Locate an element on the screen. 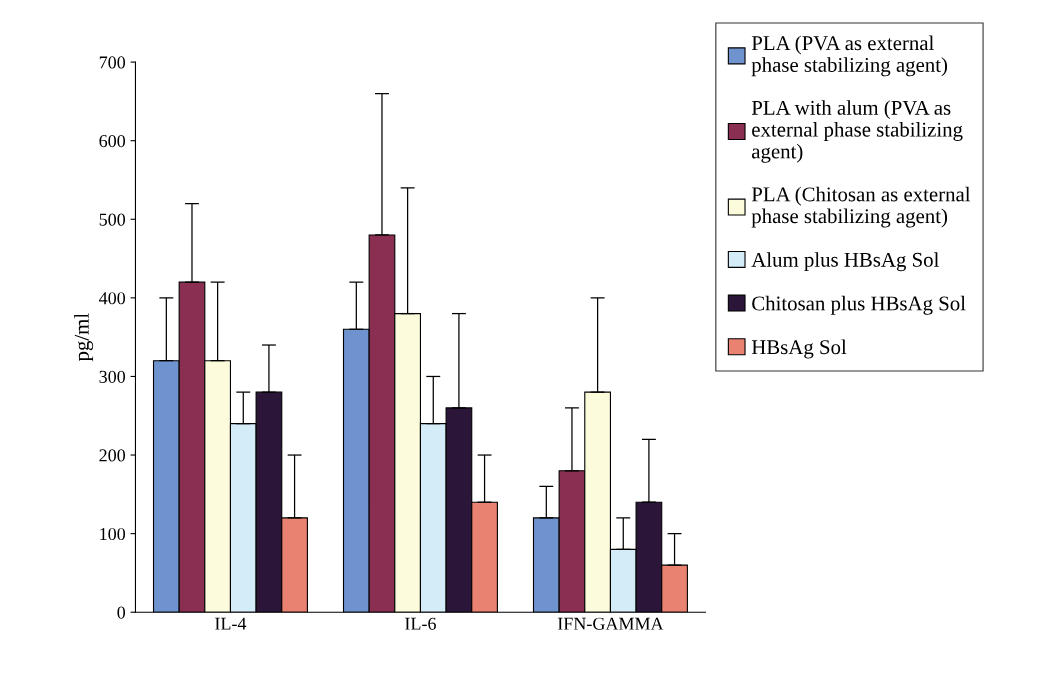 The height and width of the screenshot is (675, 1042). legend-label: PLA (Chitosan as external phase stabilizing agent) is located at coordinates (861, 207).